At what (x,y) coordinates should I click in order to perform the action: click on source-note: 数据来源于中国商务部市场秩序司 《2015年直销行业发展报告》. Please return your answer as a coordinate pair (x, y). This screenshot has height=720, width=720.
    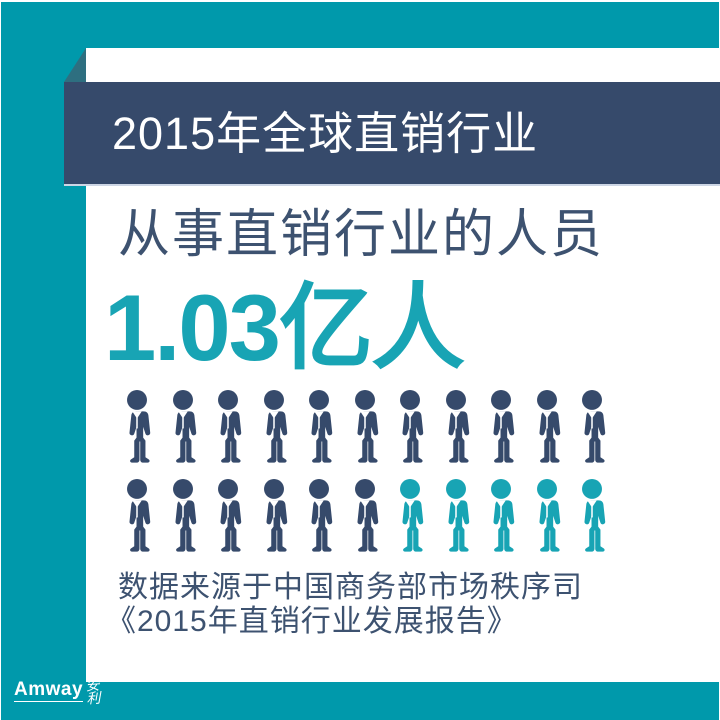
    Looking at the image, I should click on (344, 604).